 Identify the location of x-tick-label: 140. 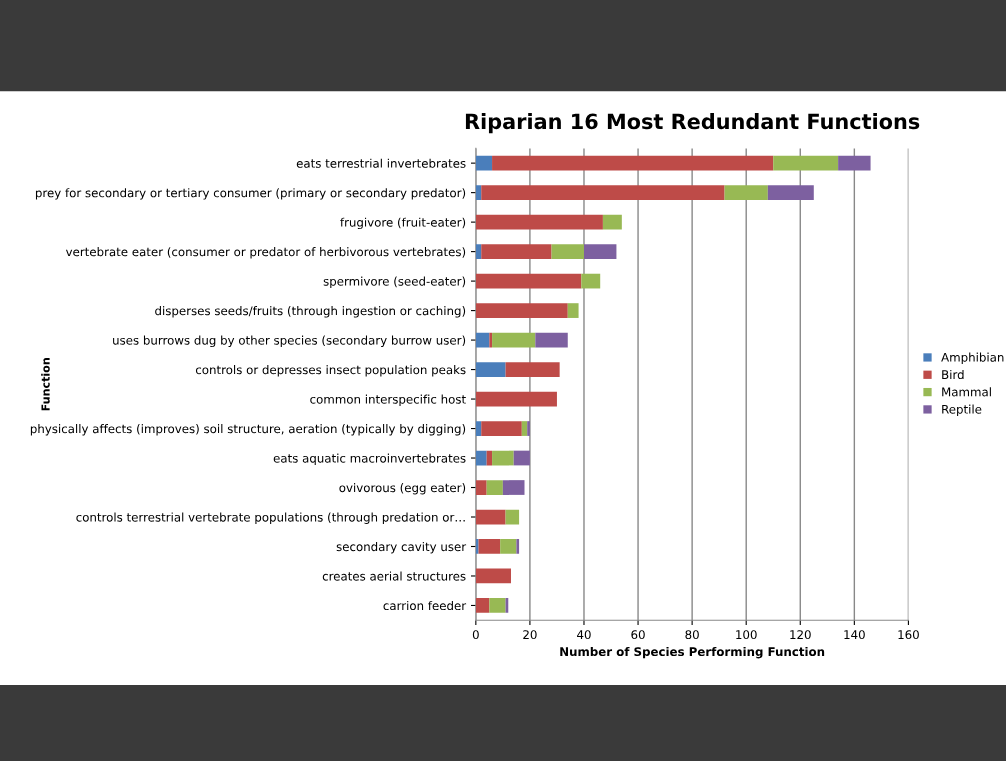
(854, 635).